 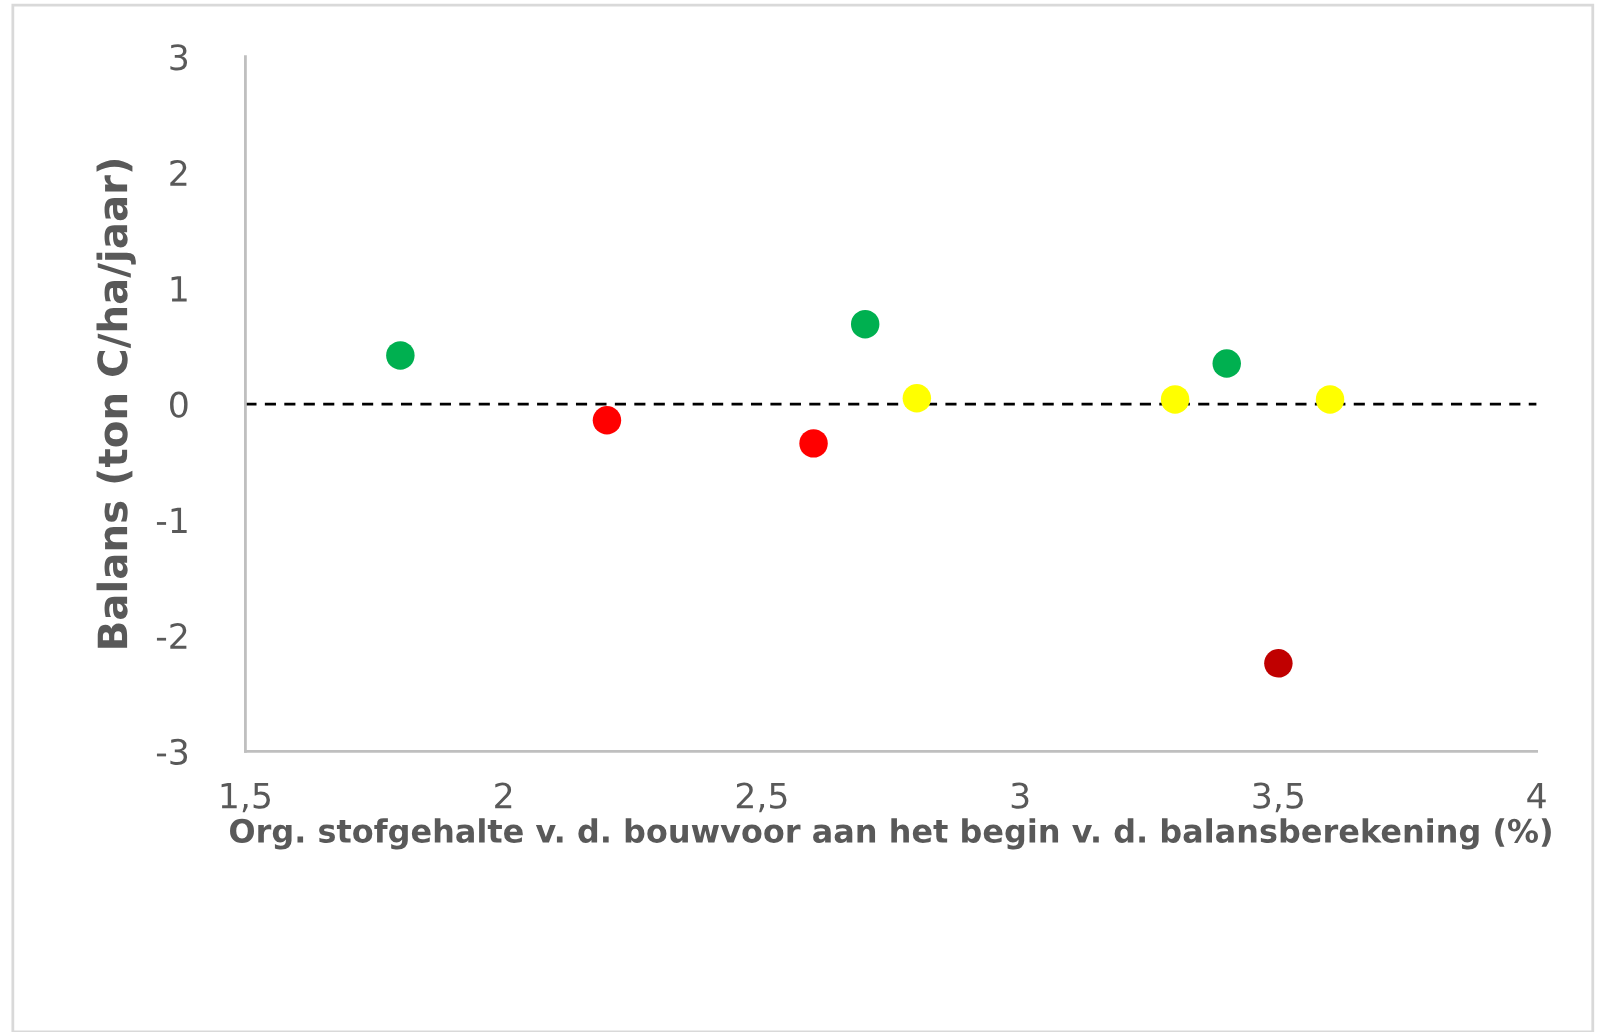 What do you see at coordinates (1020, 795) in the screenshot?
I see `x-tick-label: 3` at bounding box center [1020, 795].